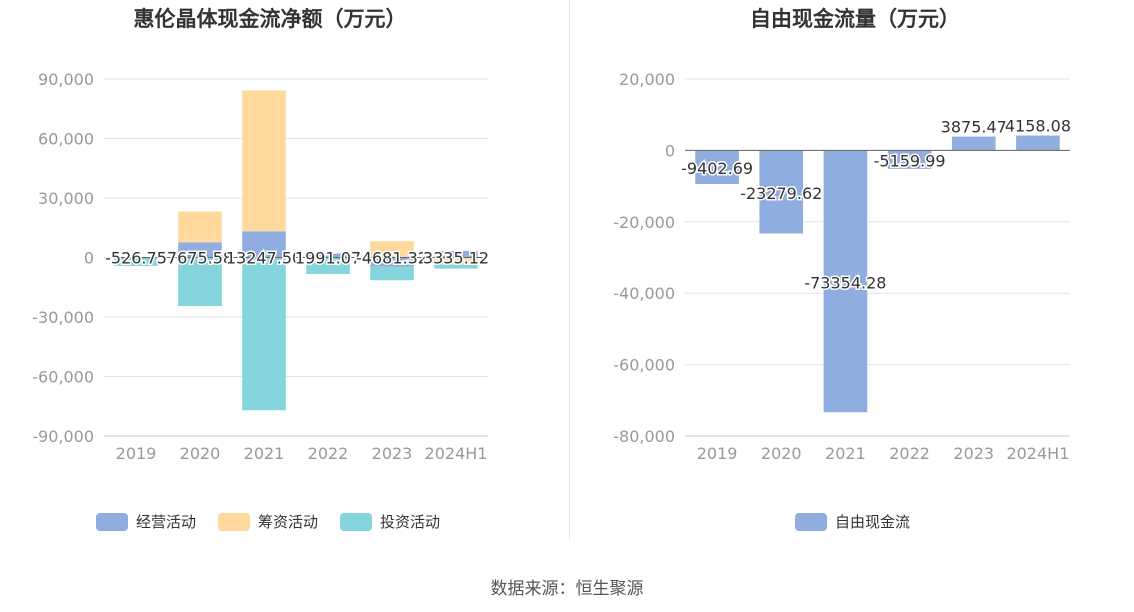 This screenshot has width=1134, height=612. What do you see at coordinates (647, 79) in the screenshot?
I see `y-tick-label: 20,000` at bounding box center [647, 79].